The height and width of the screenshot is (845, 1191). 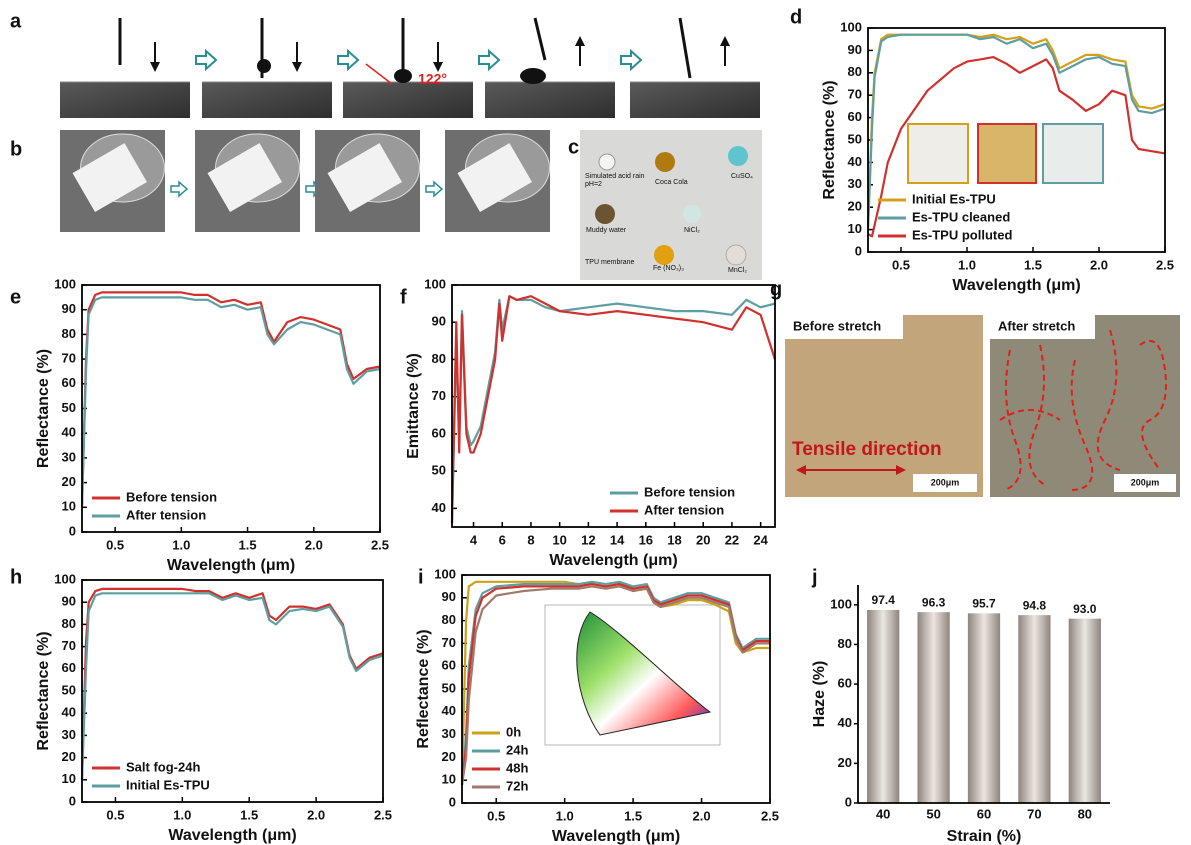 What do you see at coordinates (449, 596) in the screenshot?
I see `y-tick-label: 90` at bounding box center [449, 596].